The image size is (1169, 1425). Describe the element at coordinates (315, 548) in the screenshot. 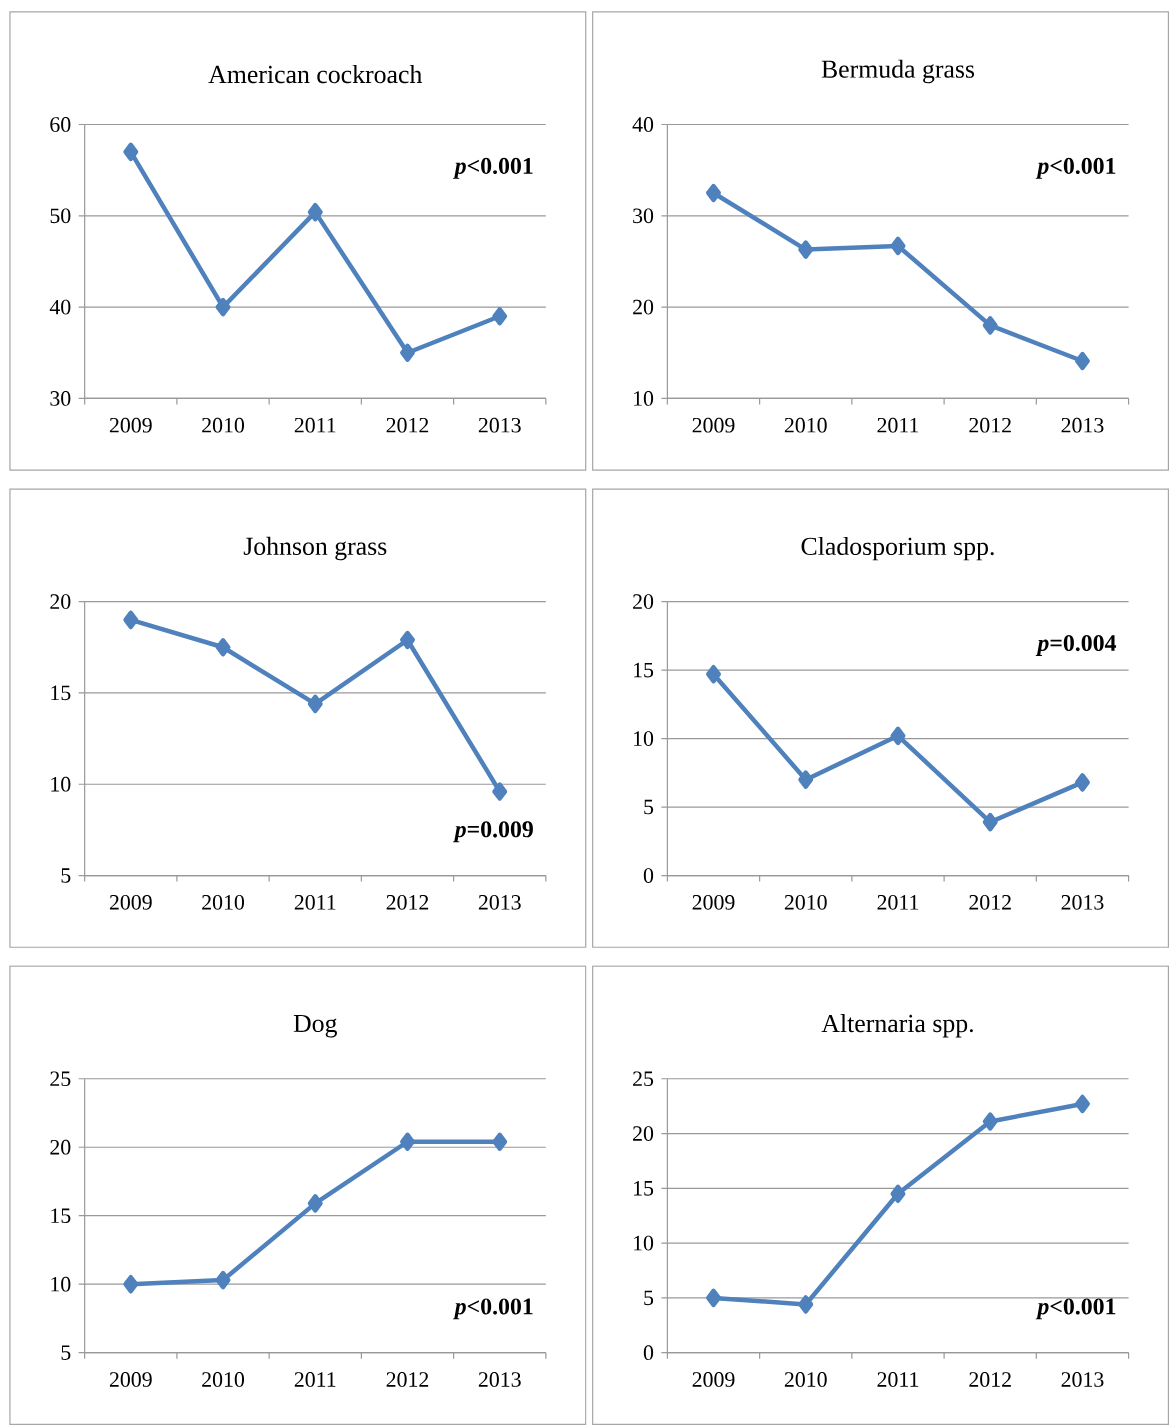

I see `chart-title: Johnson grass` at that location.